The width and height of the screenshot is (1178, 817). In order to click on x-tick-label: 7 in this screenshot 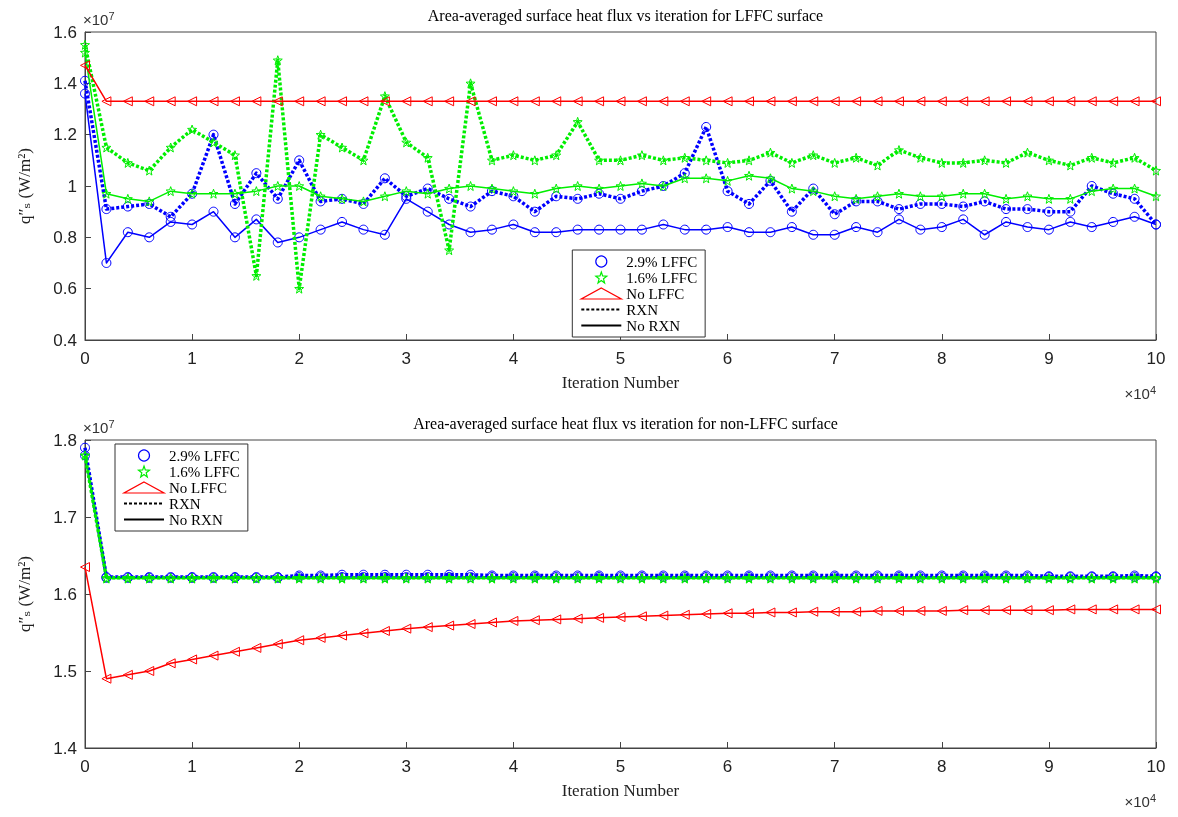, I will do `click(834, 766)`.